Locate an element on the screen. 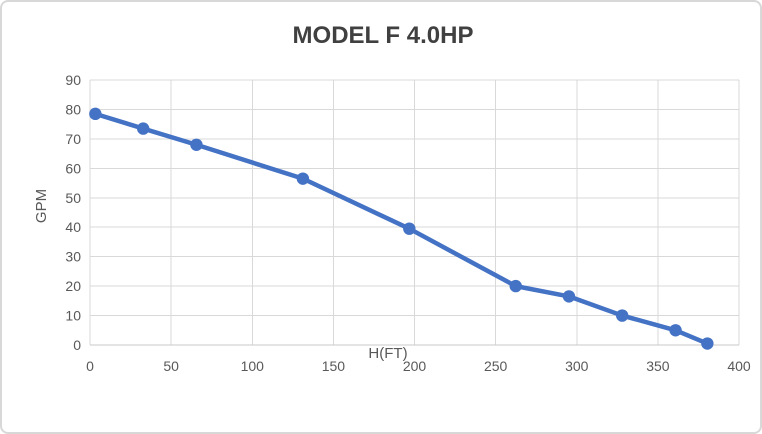 The width and height of the screenshot is (762, 434). x-tick-label: 100 is located at coordinates (253, 366).